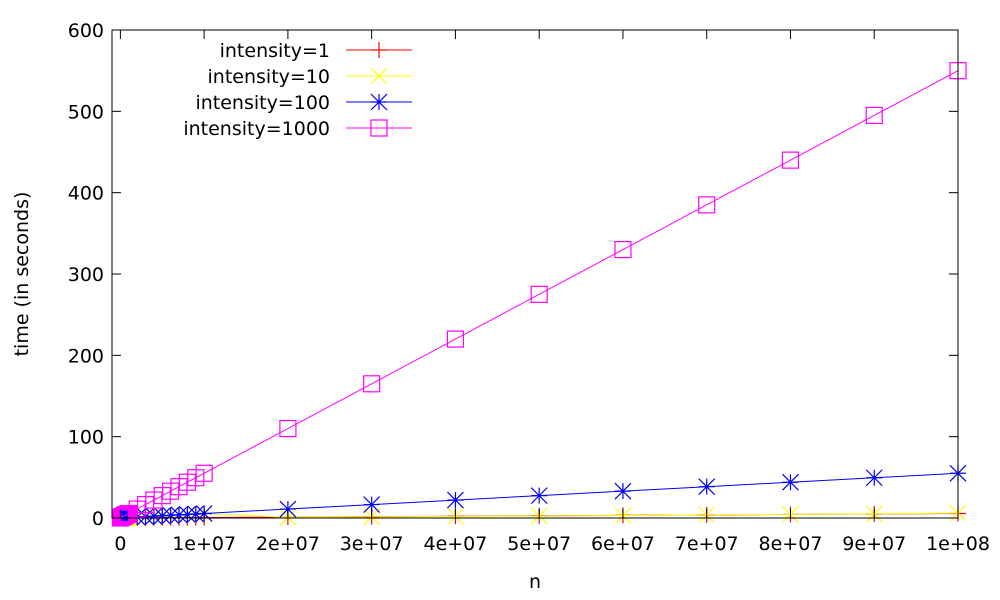 Image resolution: width=1000 pixels, height=600 pixels. I want to click on y-tick-label: 600, so click(86, 31).